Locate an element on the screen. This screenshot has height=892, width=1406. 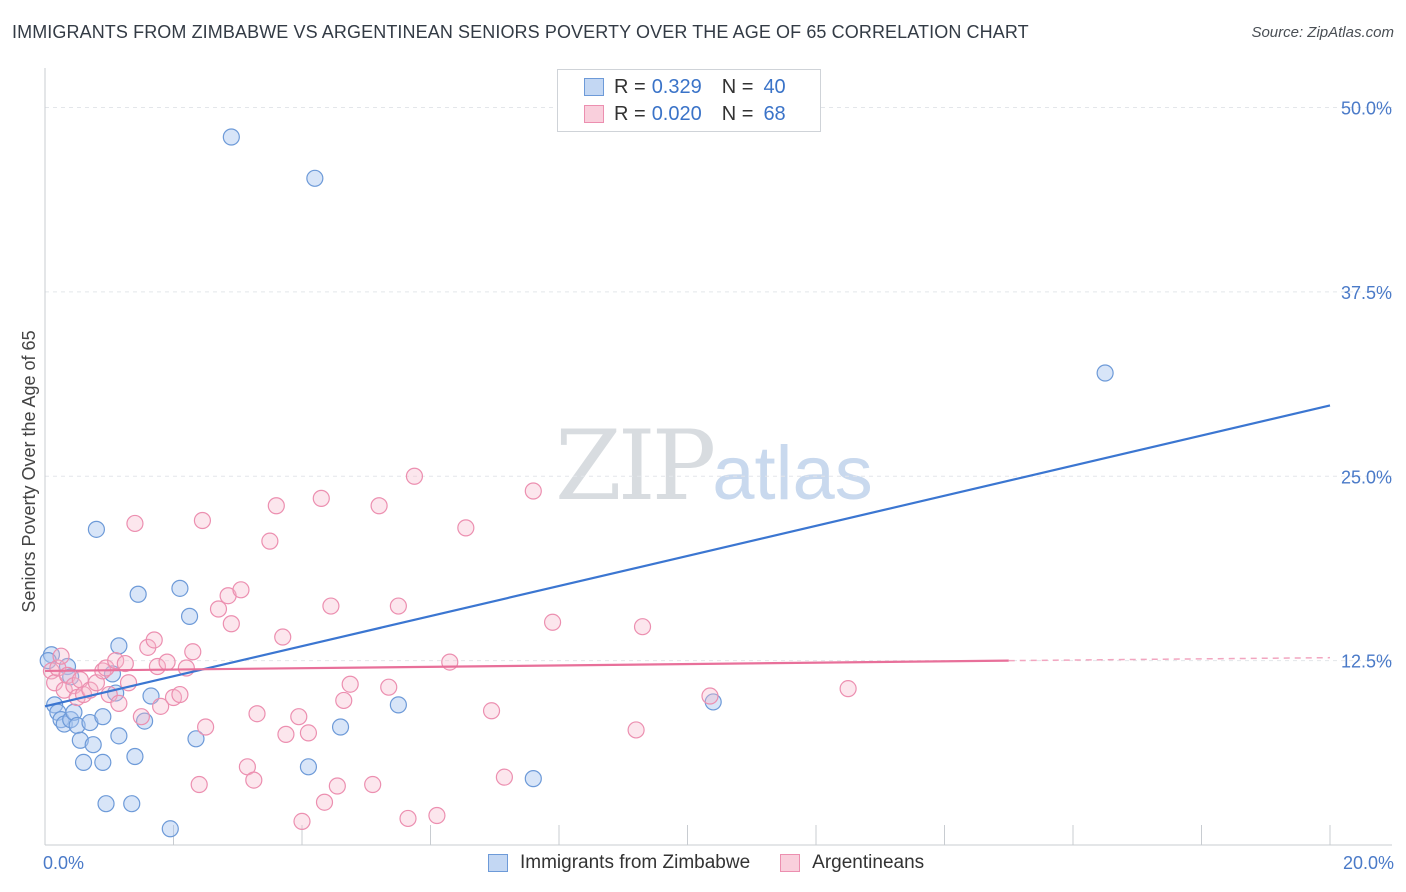
legend-row-zimbabwe: R = 0.329 N = 40 is located at coordinates (685, 87).